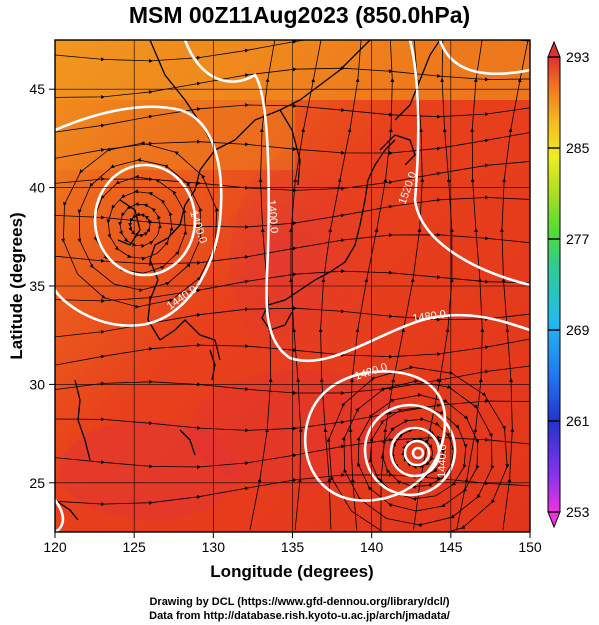 The height and width of the screenshot is (625, 599). What do you see at coordinates (37, 483) in the screenshot?
I see `y-tick-label: 25` at bounding box center [37, 483].